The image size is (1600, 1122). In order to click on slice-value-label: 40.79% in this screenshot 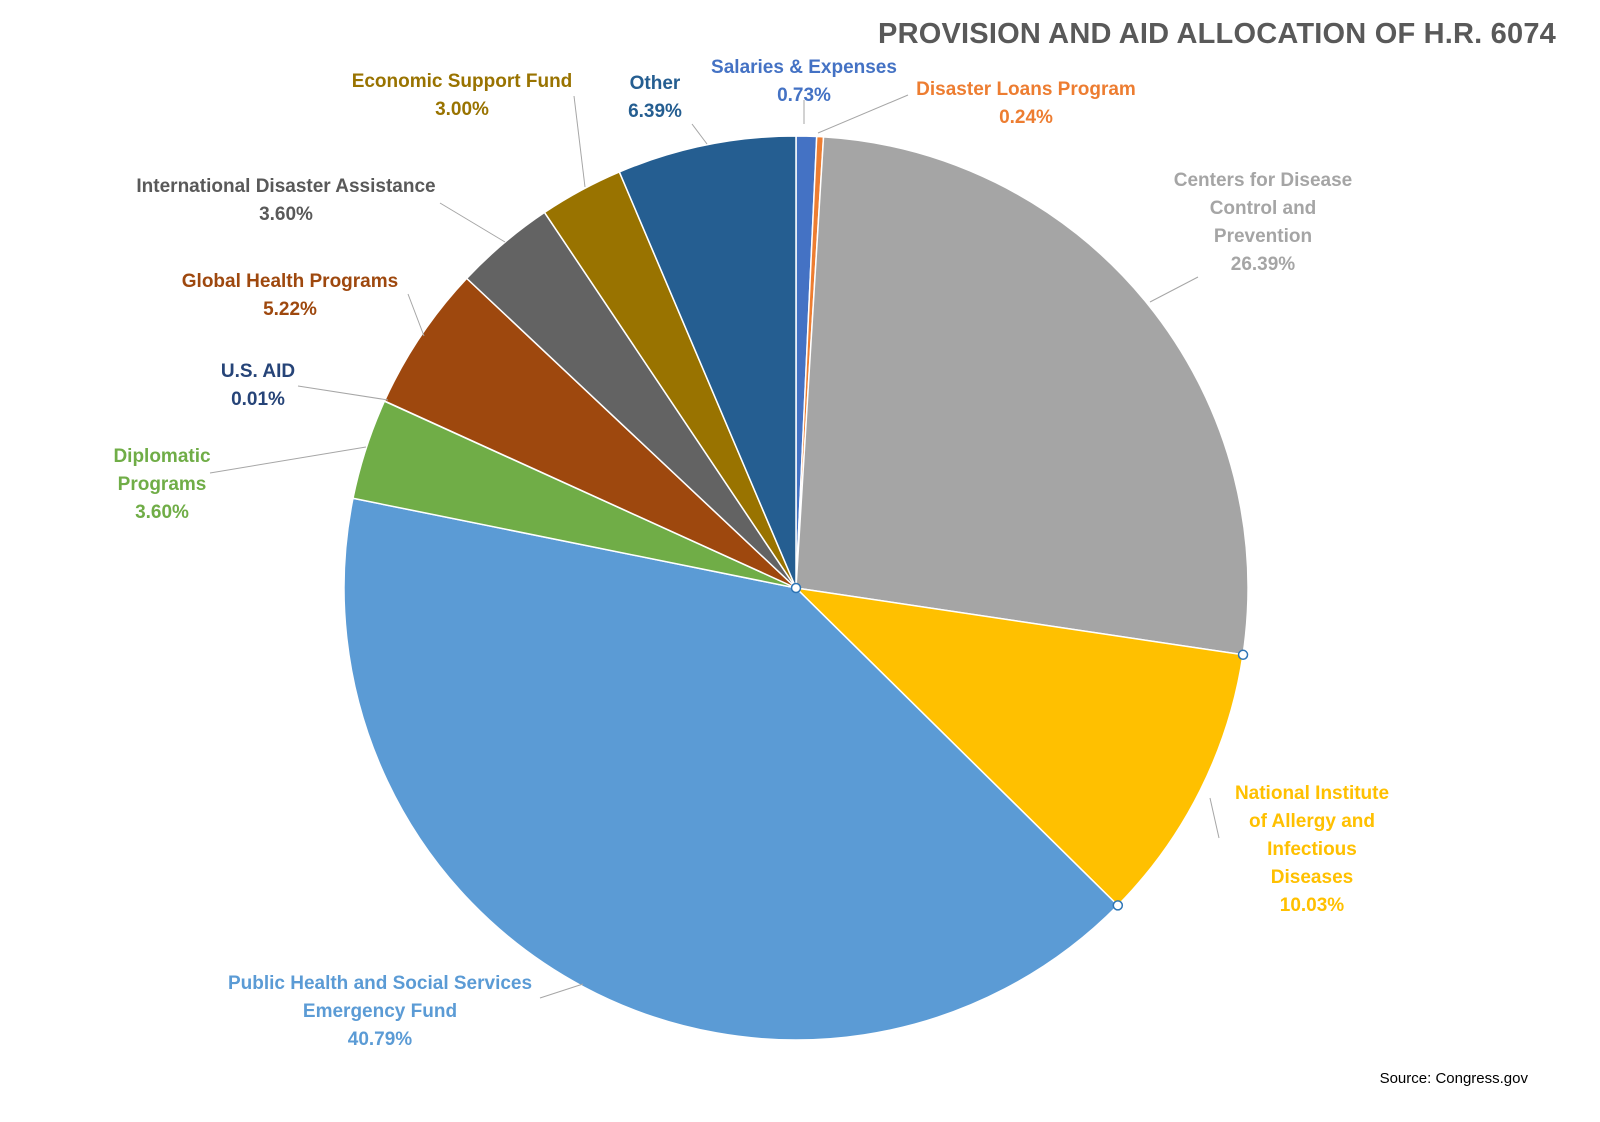, I will do `click(380, 1039)`.